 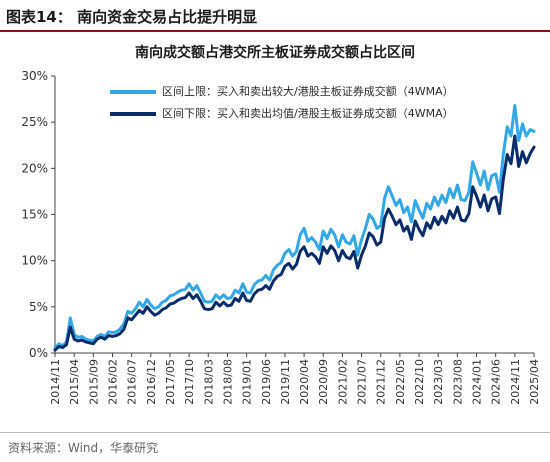 I want to click on x-tick-label: 2023/08, so click(x=457, y=382).